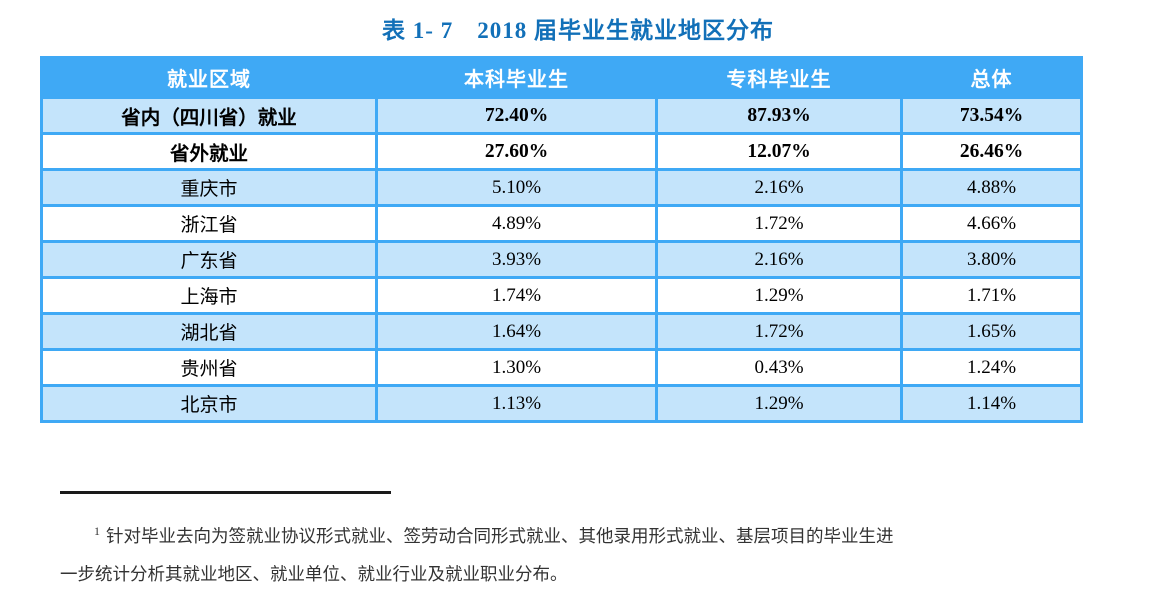 The image size is (1156, 595). I want to click on footnote-line-2: 一步统计分析其就业地区、就业单位、就业行业及就业职业分布。, so click(314, 573).